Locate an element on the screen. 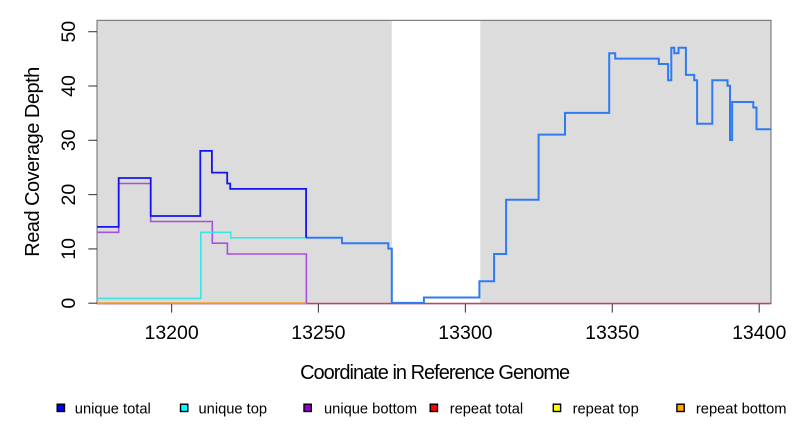  svg-text: 13300 is located at coordinates (465, 333).